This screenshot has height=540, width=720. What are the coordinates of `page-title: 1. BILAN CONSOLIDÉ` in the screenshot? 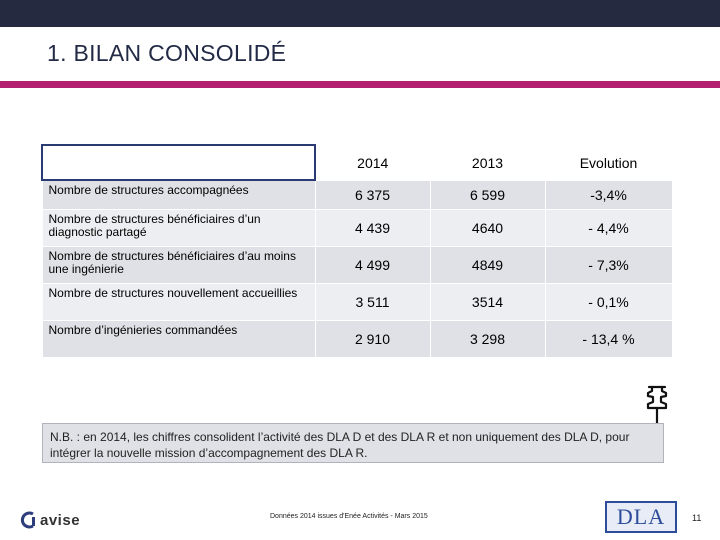 It's located at (167, 53).